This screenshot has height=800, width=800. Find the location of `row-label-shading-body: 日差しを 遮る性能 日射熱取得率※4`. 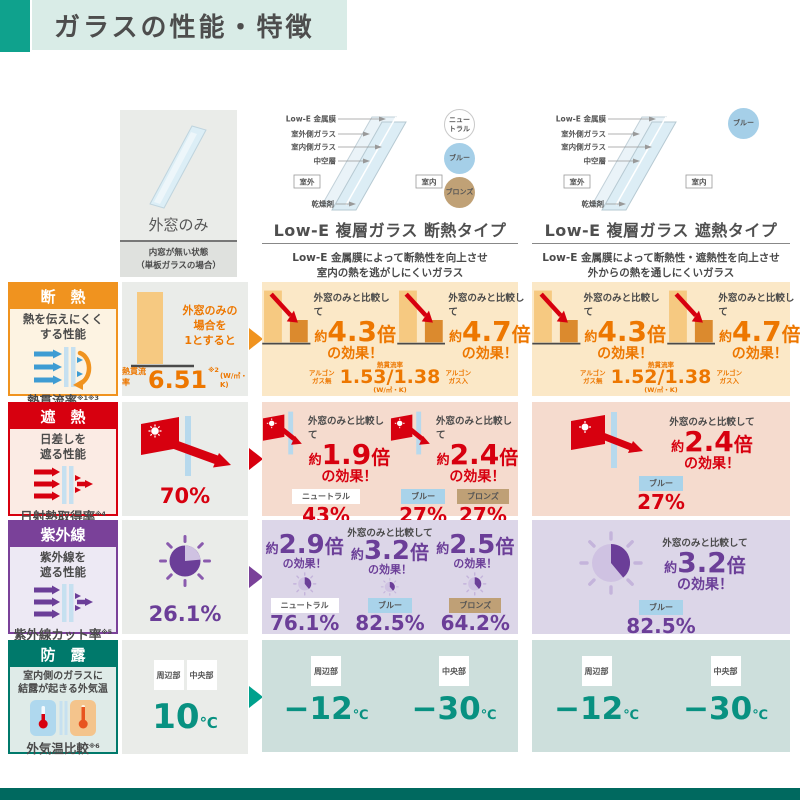

row-label-shading-body: 日差しを 遮る性能 日射熱取得率※4 is located at coordinates (63, 479).